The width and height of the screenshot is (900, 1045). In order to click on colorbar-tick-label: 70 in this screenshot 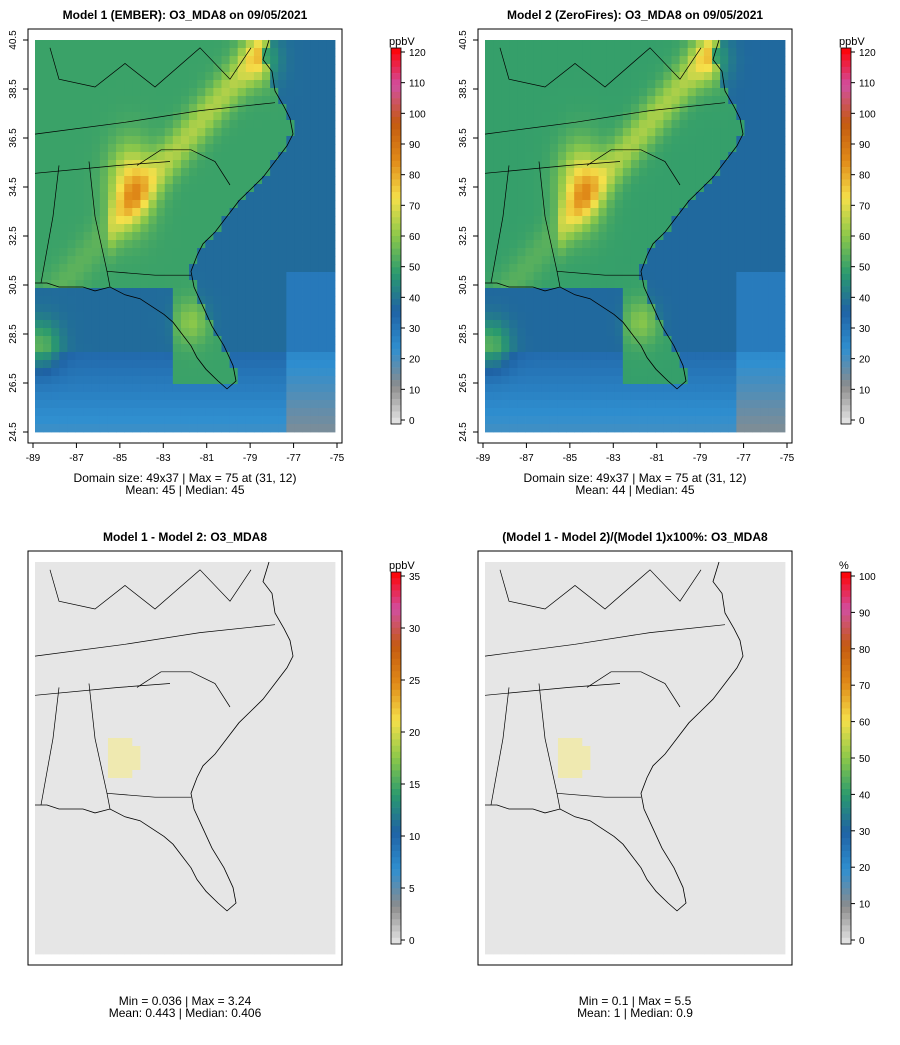, I will do `click(415, 206)`.